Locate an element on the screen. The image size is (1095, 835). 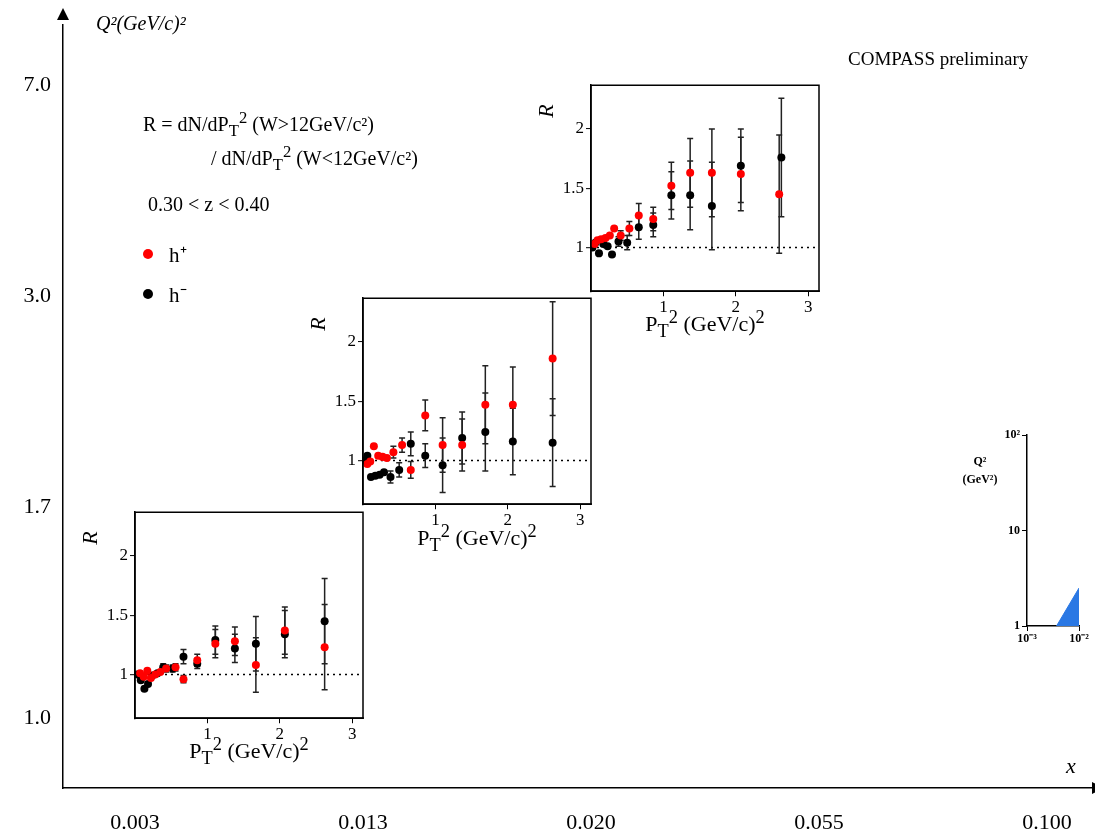
x-tick-label: 10⁻³ is located at coordinates (1027, 638).